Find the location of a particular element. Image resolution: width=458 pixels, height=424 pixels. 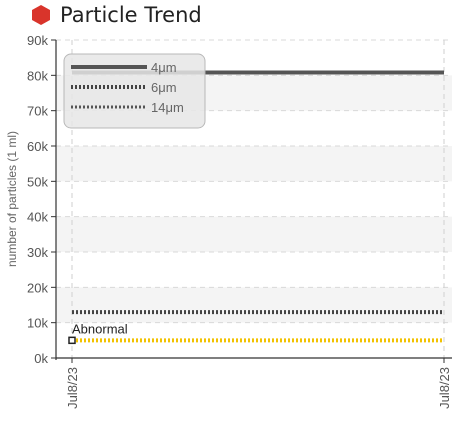

legend-label: 4μm is located at coordinates (164, 67).